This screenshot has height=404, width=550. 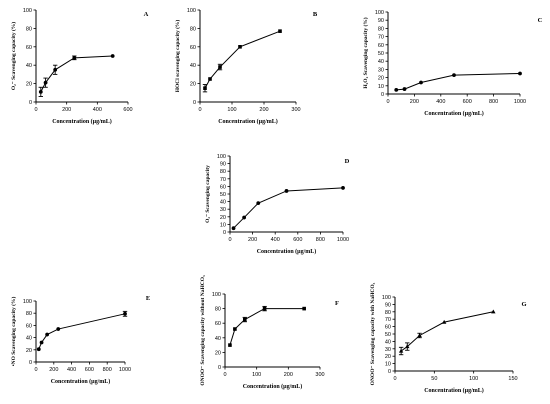 What do you see at coordinates (223, 180) in the screenshot?
I see `y-tick-label: 70` at bounding box center [223, 180].